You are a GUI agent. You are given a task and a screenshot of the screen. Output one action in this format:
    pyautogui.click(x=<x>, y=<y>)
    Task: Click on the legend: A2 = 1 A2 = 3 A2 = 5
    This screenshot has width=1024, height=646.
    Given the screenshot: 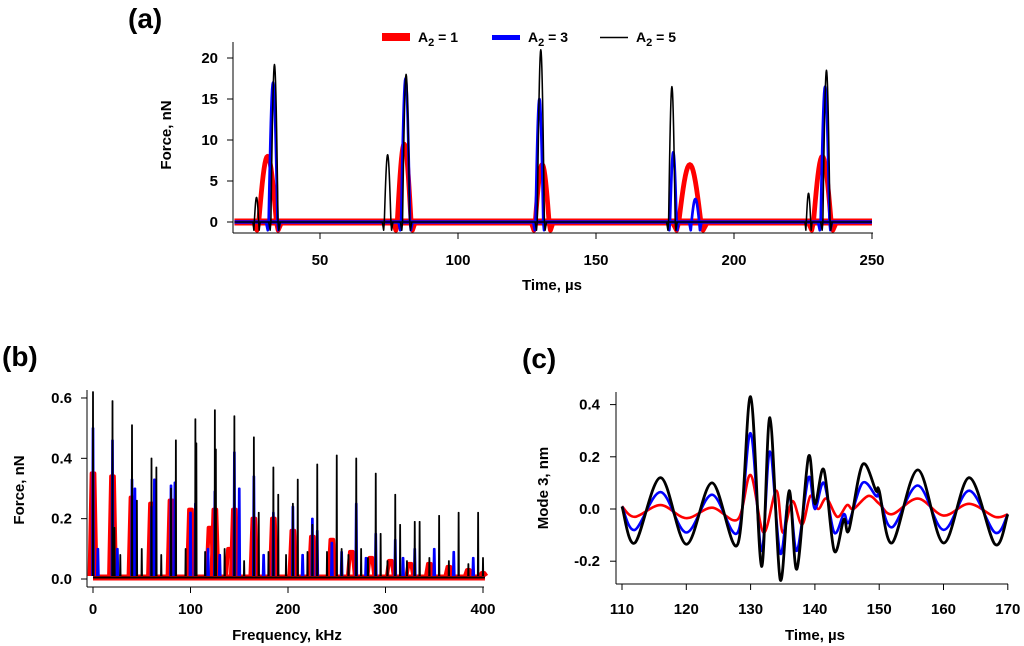 What is the action you would take?
    pyautogui.click(x=529, y=39)
    